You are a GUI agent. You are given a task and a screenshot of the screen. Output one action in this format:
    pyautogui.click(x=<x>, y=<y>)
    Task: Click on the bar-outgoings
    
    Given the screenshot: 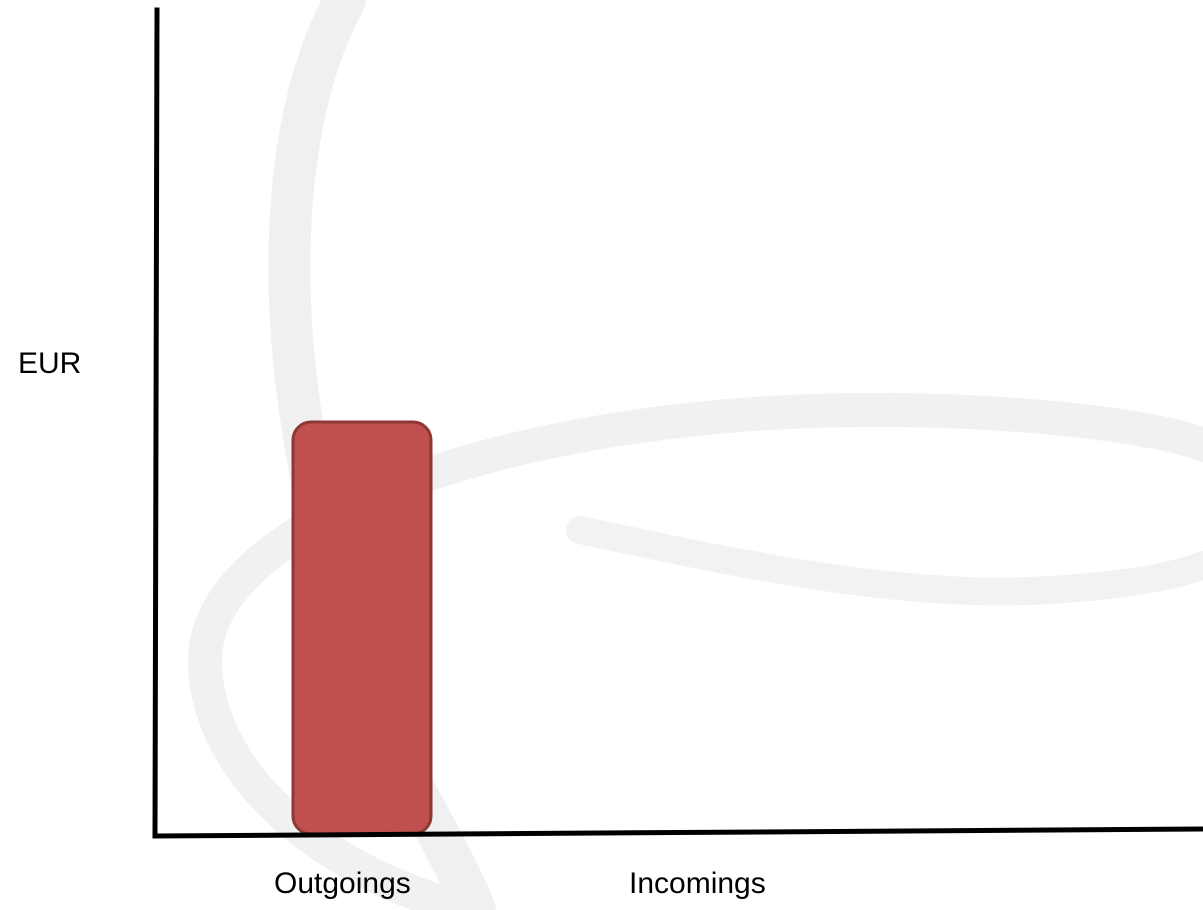 What is the action you would take?
    pyautogui.click(x=362, y=628)
    